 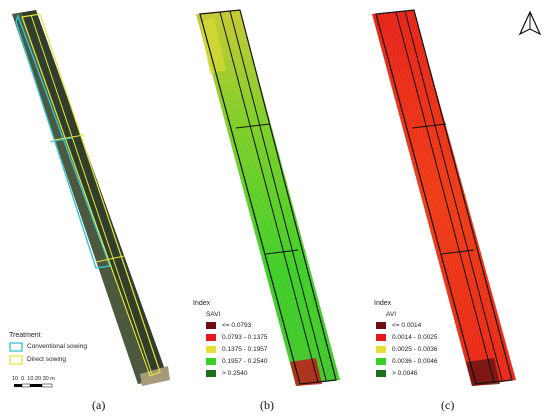 I want to click on savi-class-2: 0.0793 - 0.1375, so click(x=245, y=337).